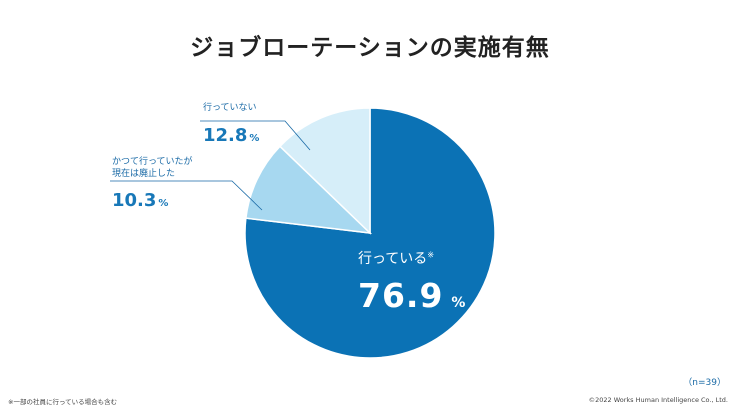 This screenshot has height=414, width=740. Describe the element at coordinates (225, 135) in the screenshot. I see `value-not-doing: 12.8` at that location.